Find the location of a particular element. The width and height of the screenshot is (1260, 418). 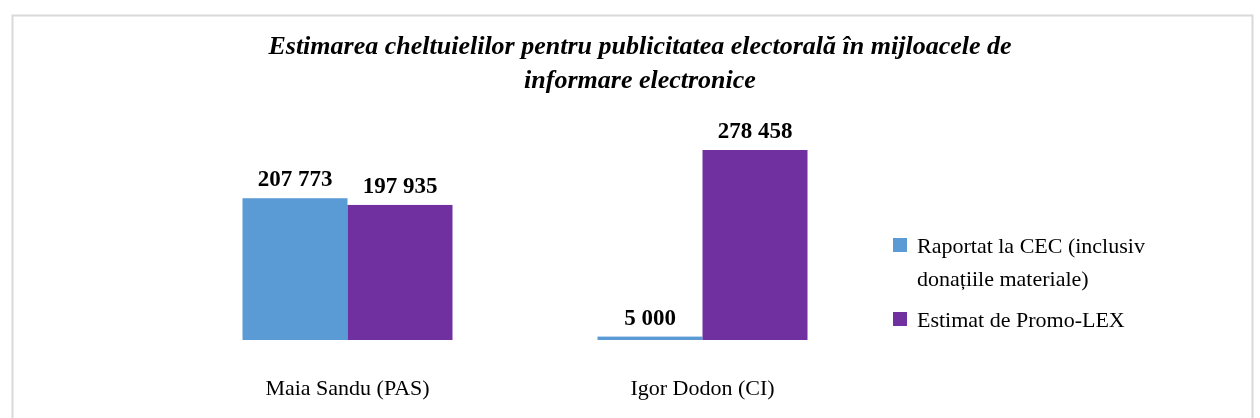

chart-title: Estimarea cheltuielilor pentru publicitatea electorală în mijloacele de informare electronice is located at coordinates (639, 62).